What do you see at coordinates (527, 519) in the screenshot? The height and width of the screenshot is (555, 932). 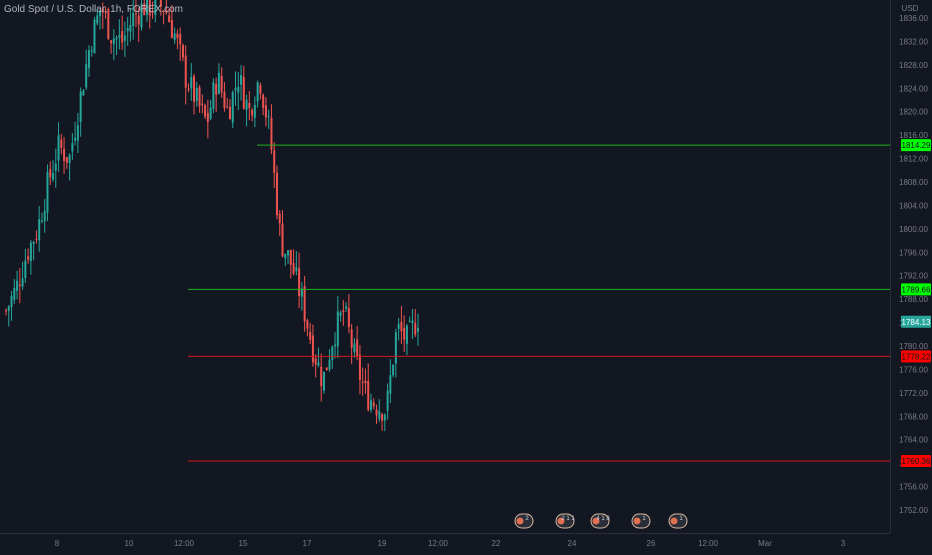 I see `svg-text: 2` at bounding box center [527, 519].